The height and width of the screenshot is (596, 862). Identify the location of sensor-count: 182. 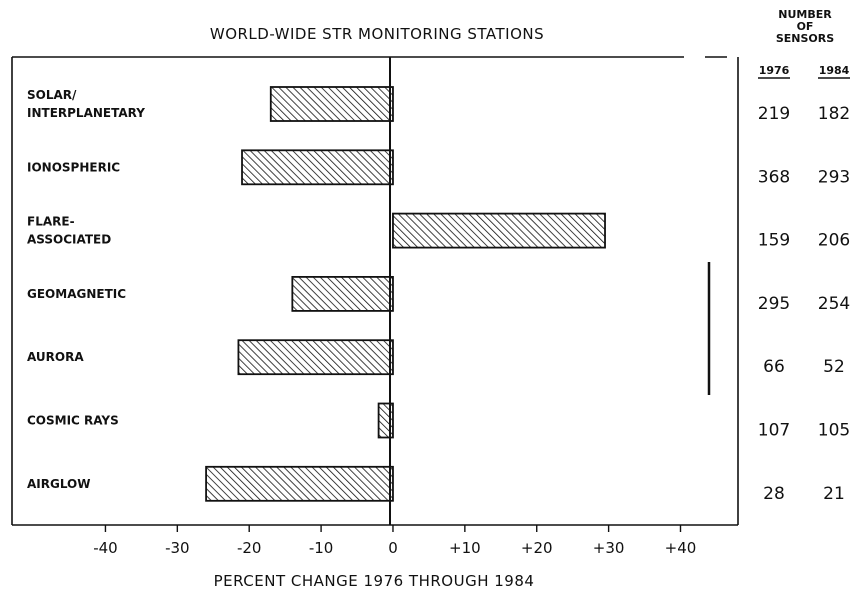
(834, 114).